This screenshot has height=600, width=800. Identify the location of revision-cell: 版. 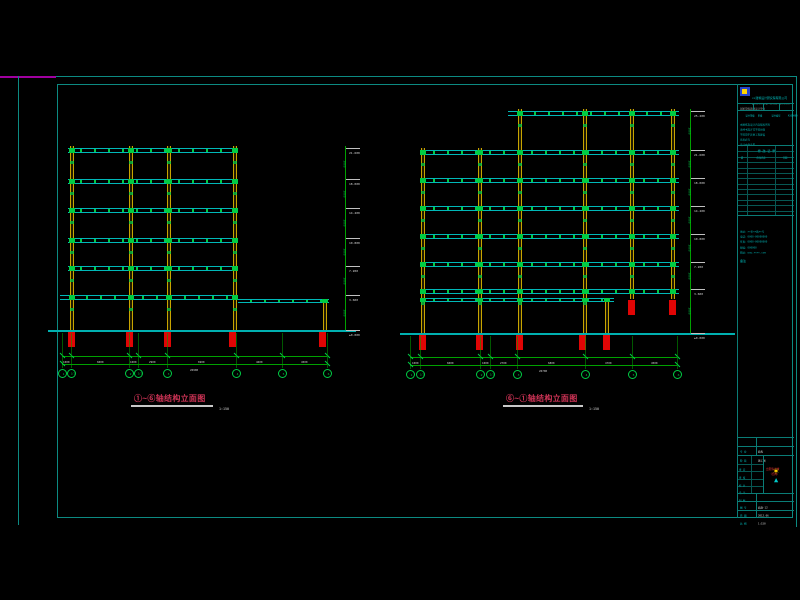
(743, 152).